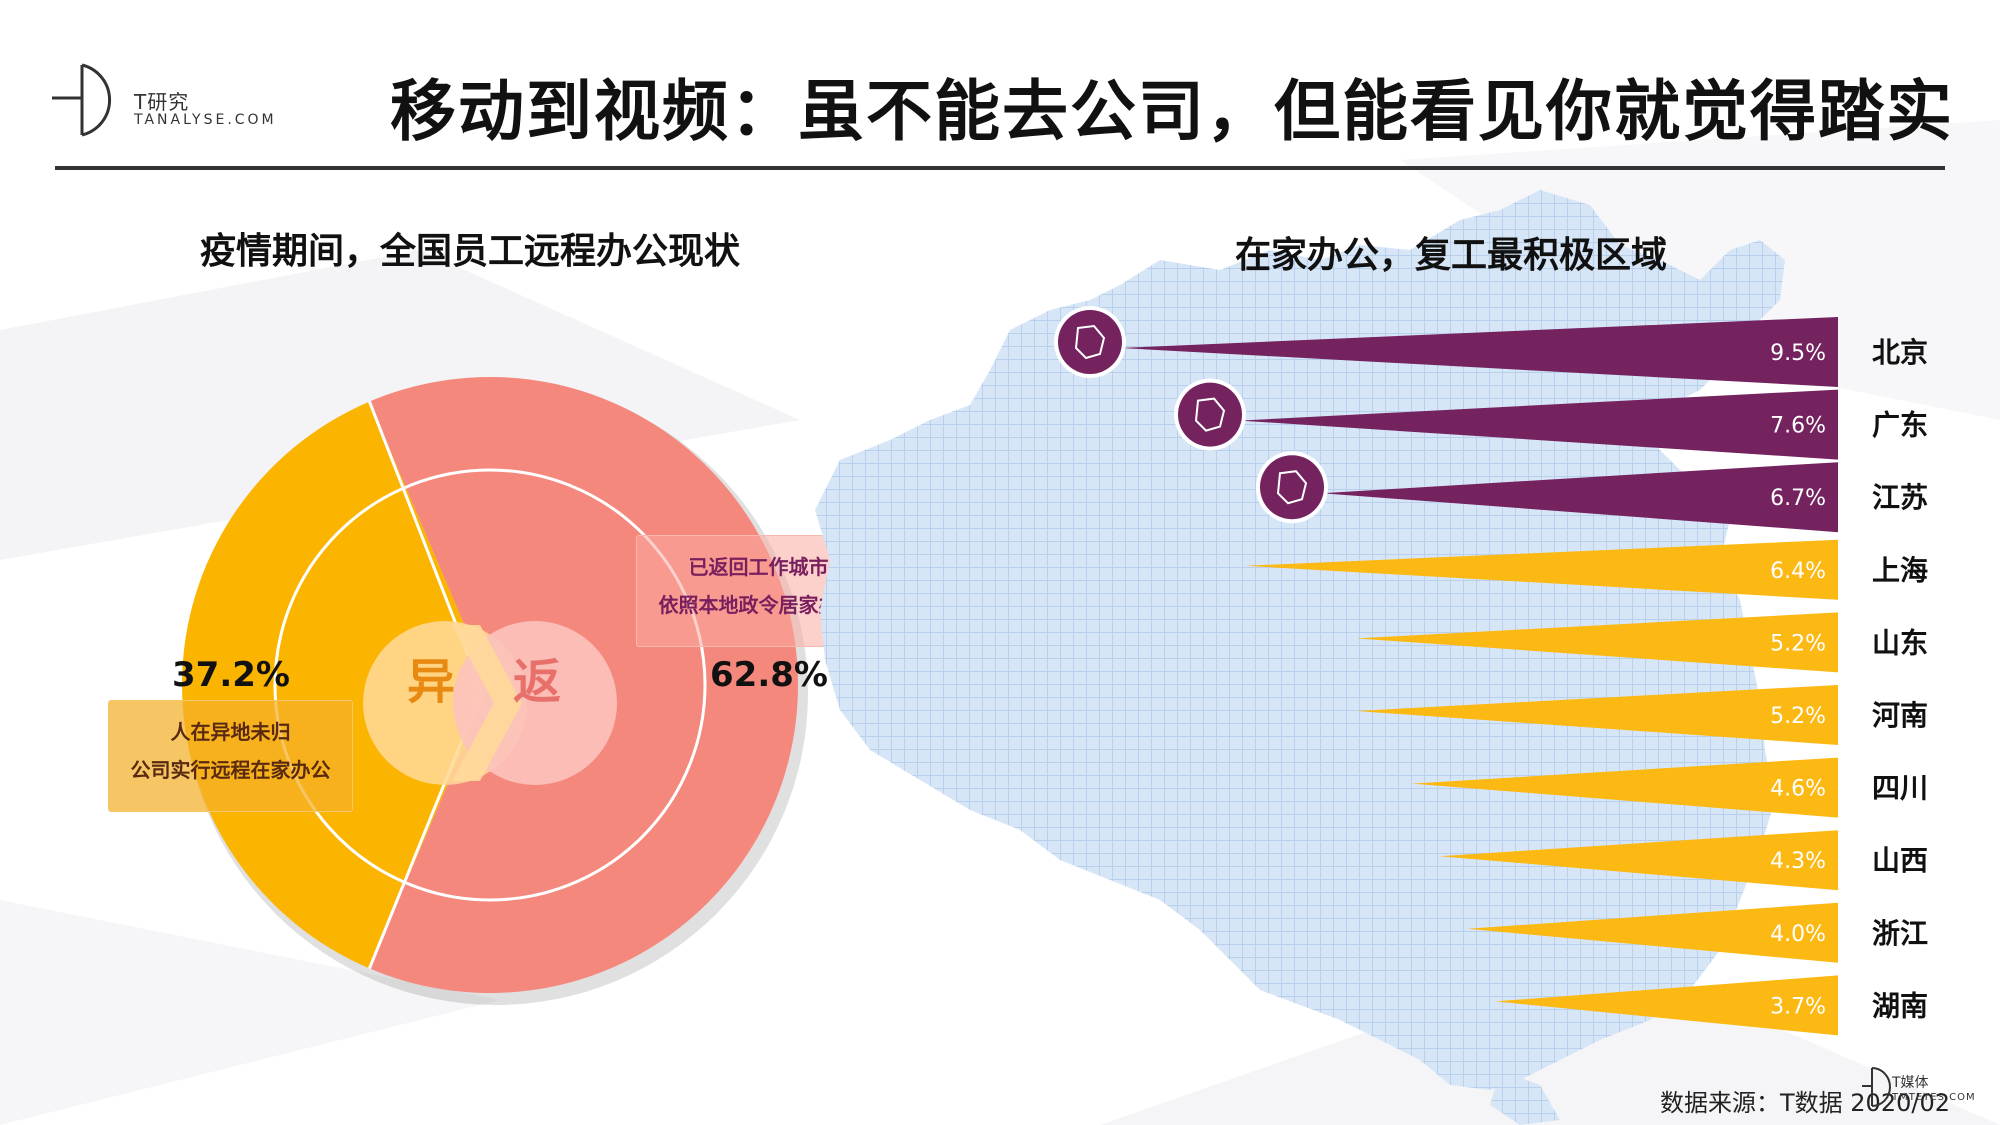 The image size is (2000, 1125). Describe the element at coordinates (1900, 1005) in the screenshot. I see `ranking-category-label: 湖南` at that location.